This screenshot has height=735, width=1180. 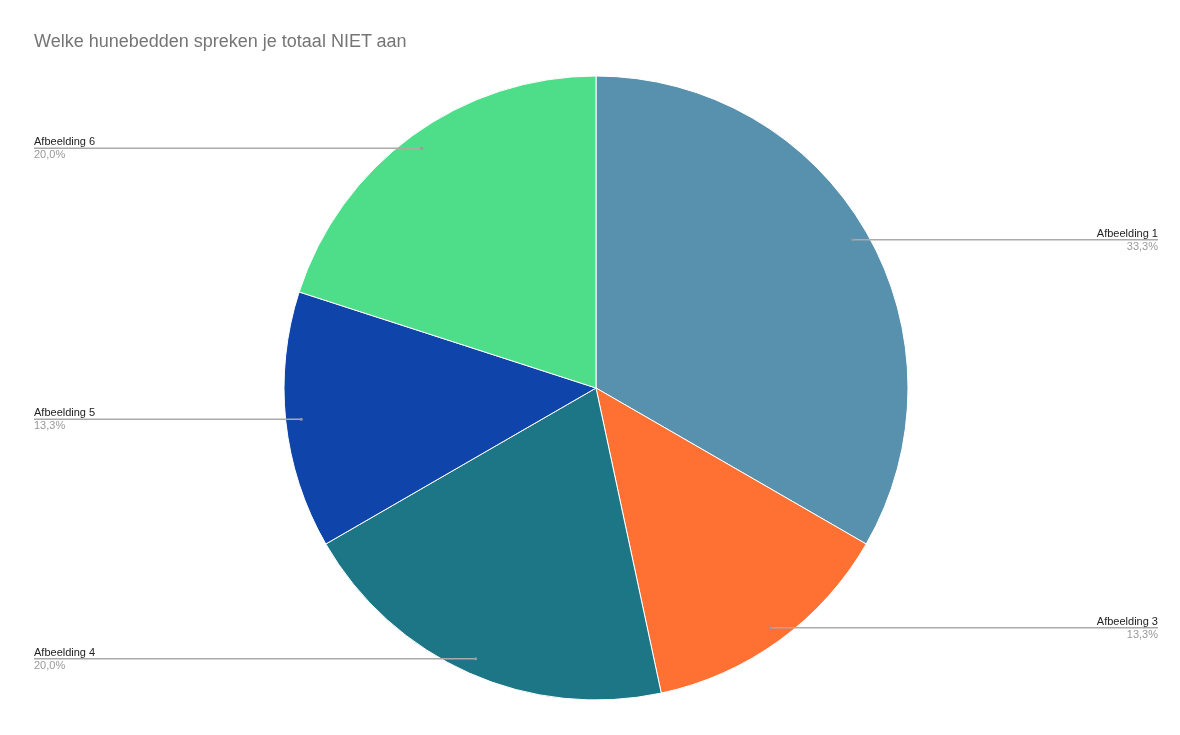 What do you see at coordinates (220, 41) in the screenshot?
I see `chart-title: Welke hunebedden spreken je totaal NIET aan` at bounding box center [220, 41].